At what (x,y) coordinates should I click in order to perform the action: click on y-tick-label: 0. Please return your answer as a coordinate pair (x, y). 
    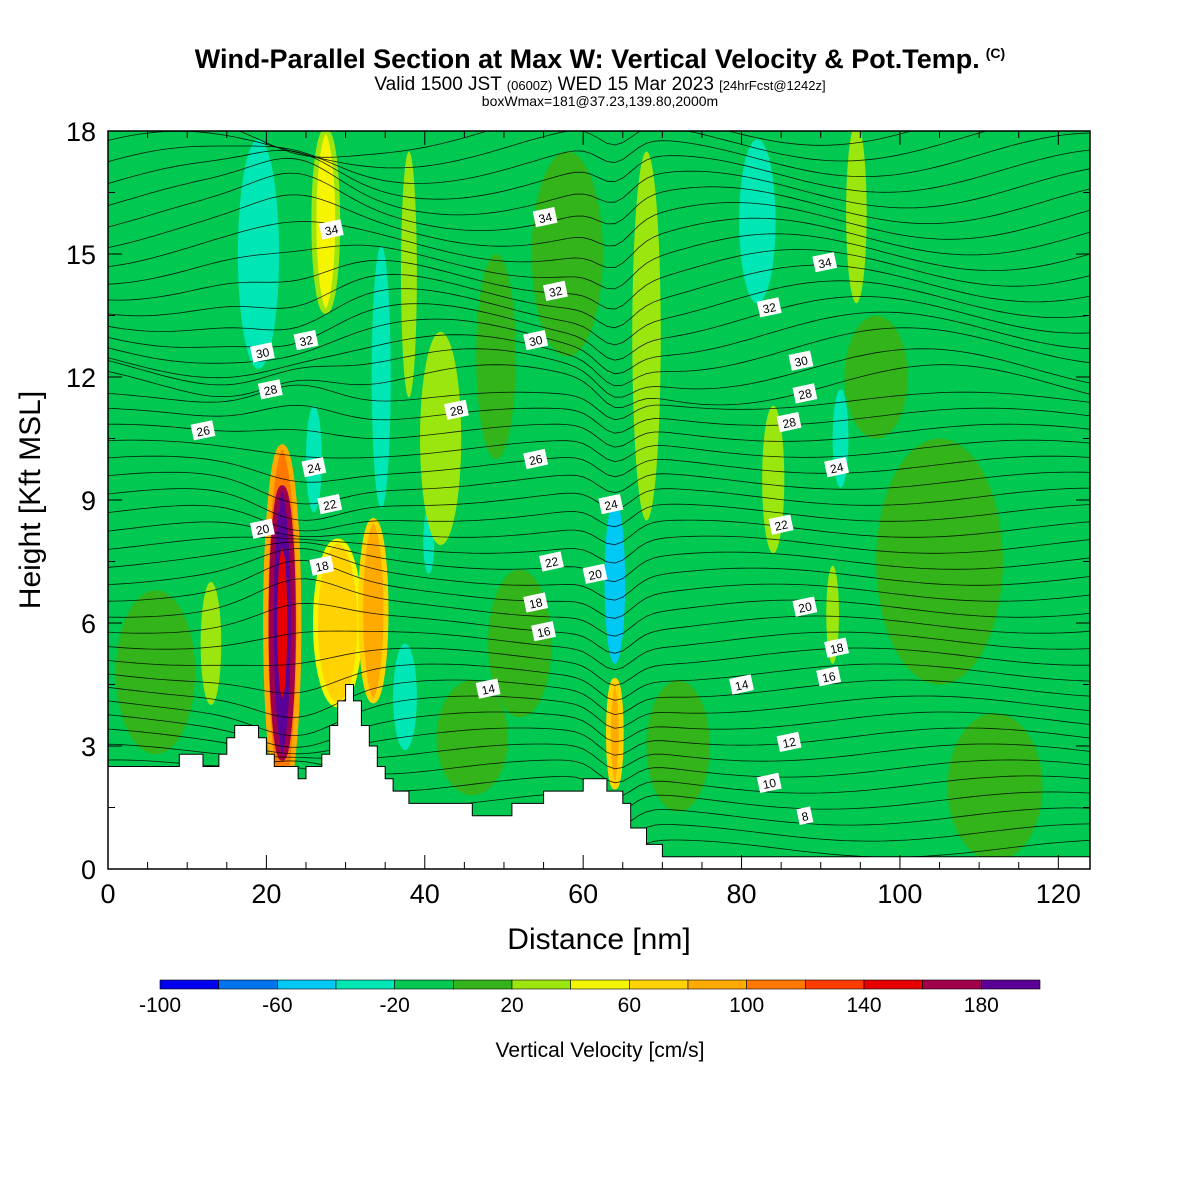
    Looking at the image, I should click on (88, 870).